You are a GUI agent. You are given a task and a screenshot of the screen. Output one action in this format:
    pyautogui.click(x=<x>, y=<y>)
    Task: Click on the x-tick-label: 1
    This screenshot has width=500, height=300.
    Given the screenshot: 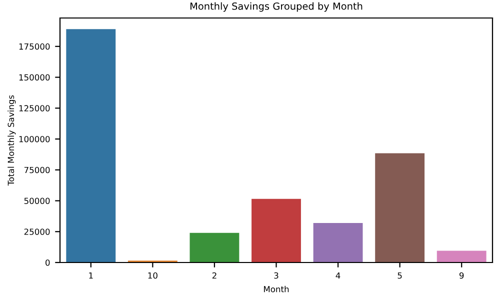 What is the action you would take?
    pyautogui.click(x=91, y=275)
    